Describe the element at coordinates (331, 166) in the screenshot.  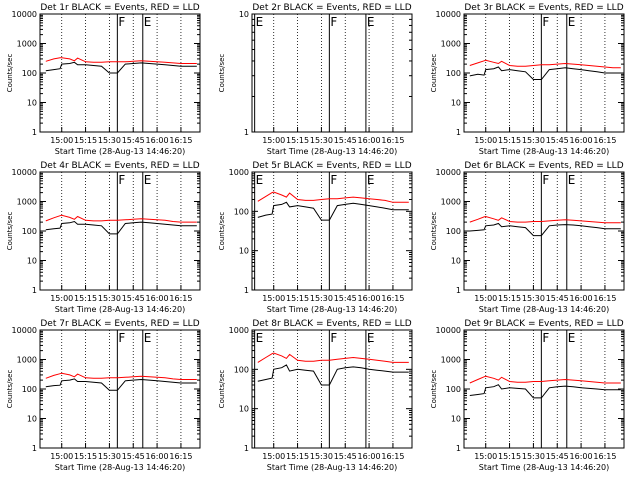
I see `panel-title: Det 5r BLACK = Events, RED = LLD` at that location.